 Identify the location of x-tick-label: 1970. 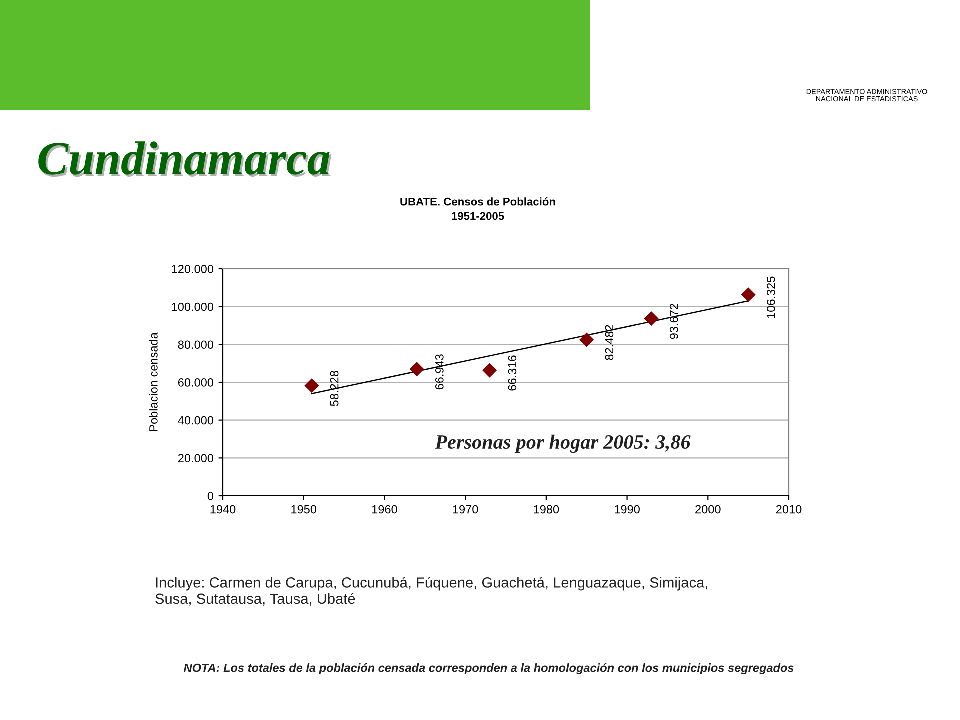
(465, 509).